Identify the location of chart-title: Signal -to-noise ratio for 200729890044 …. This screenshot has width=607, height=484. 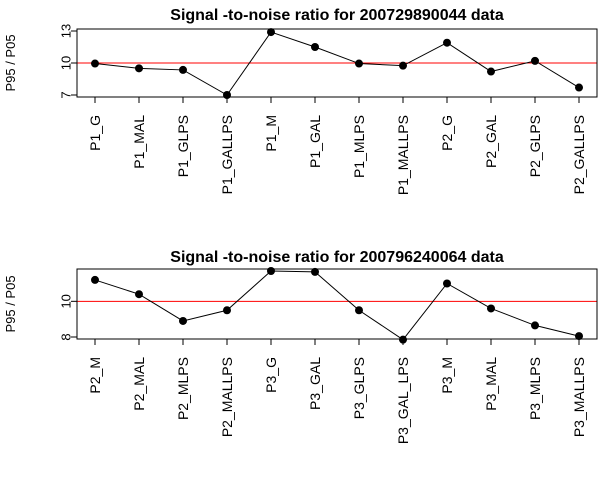
(337, 15).